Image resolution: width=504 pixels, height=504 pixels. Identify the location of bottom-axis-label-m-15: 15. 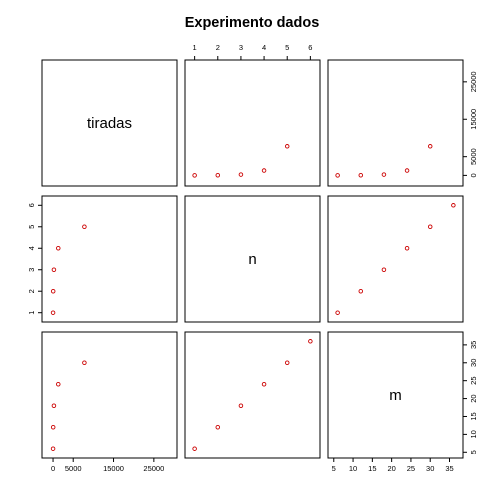
(372, 468).